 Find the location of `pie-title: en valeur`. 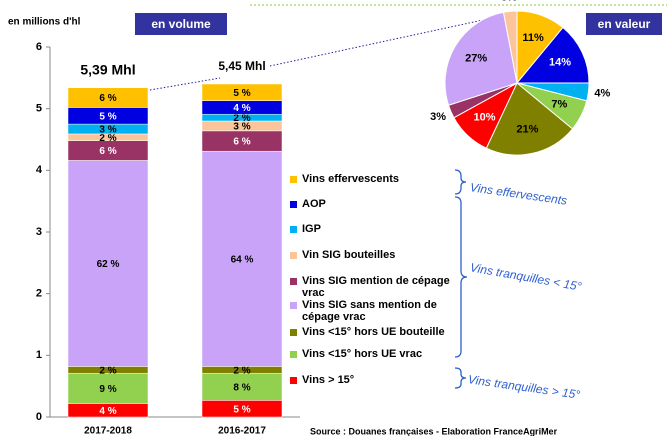

pie-title: en valeur is located at coordinates (624, 24).